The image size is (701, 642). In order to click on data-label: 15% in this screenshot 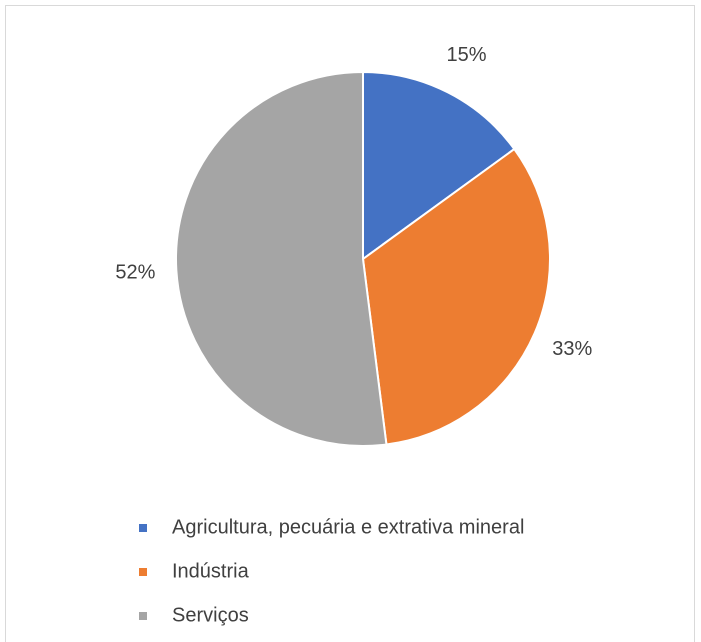, I will do `click(466, 55)`.